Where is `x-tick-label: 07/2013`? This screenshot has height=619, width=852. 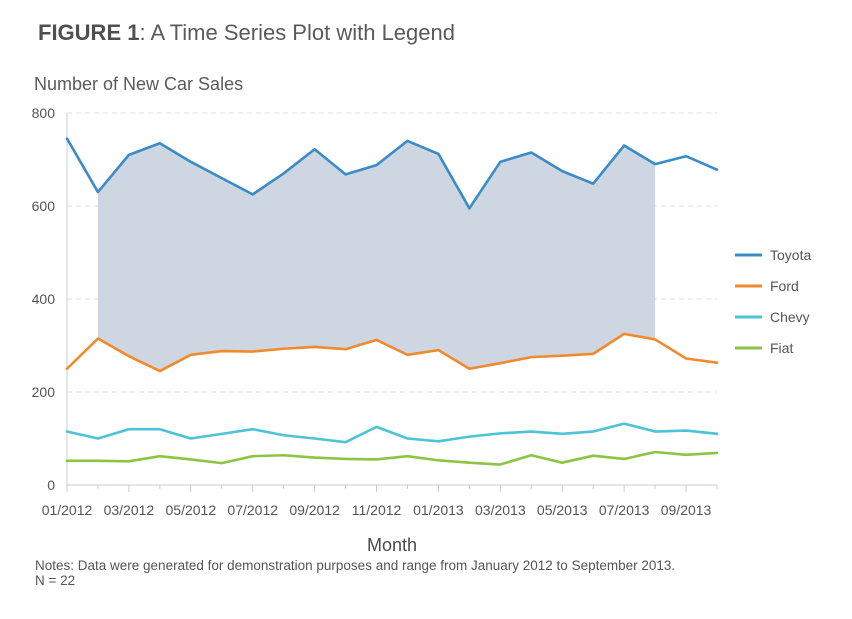
x-tick-label: 07/2013 is located at coordinates (624, 510).